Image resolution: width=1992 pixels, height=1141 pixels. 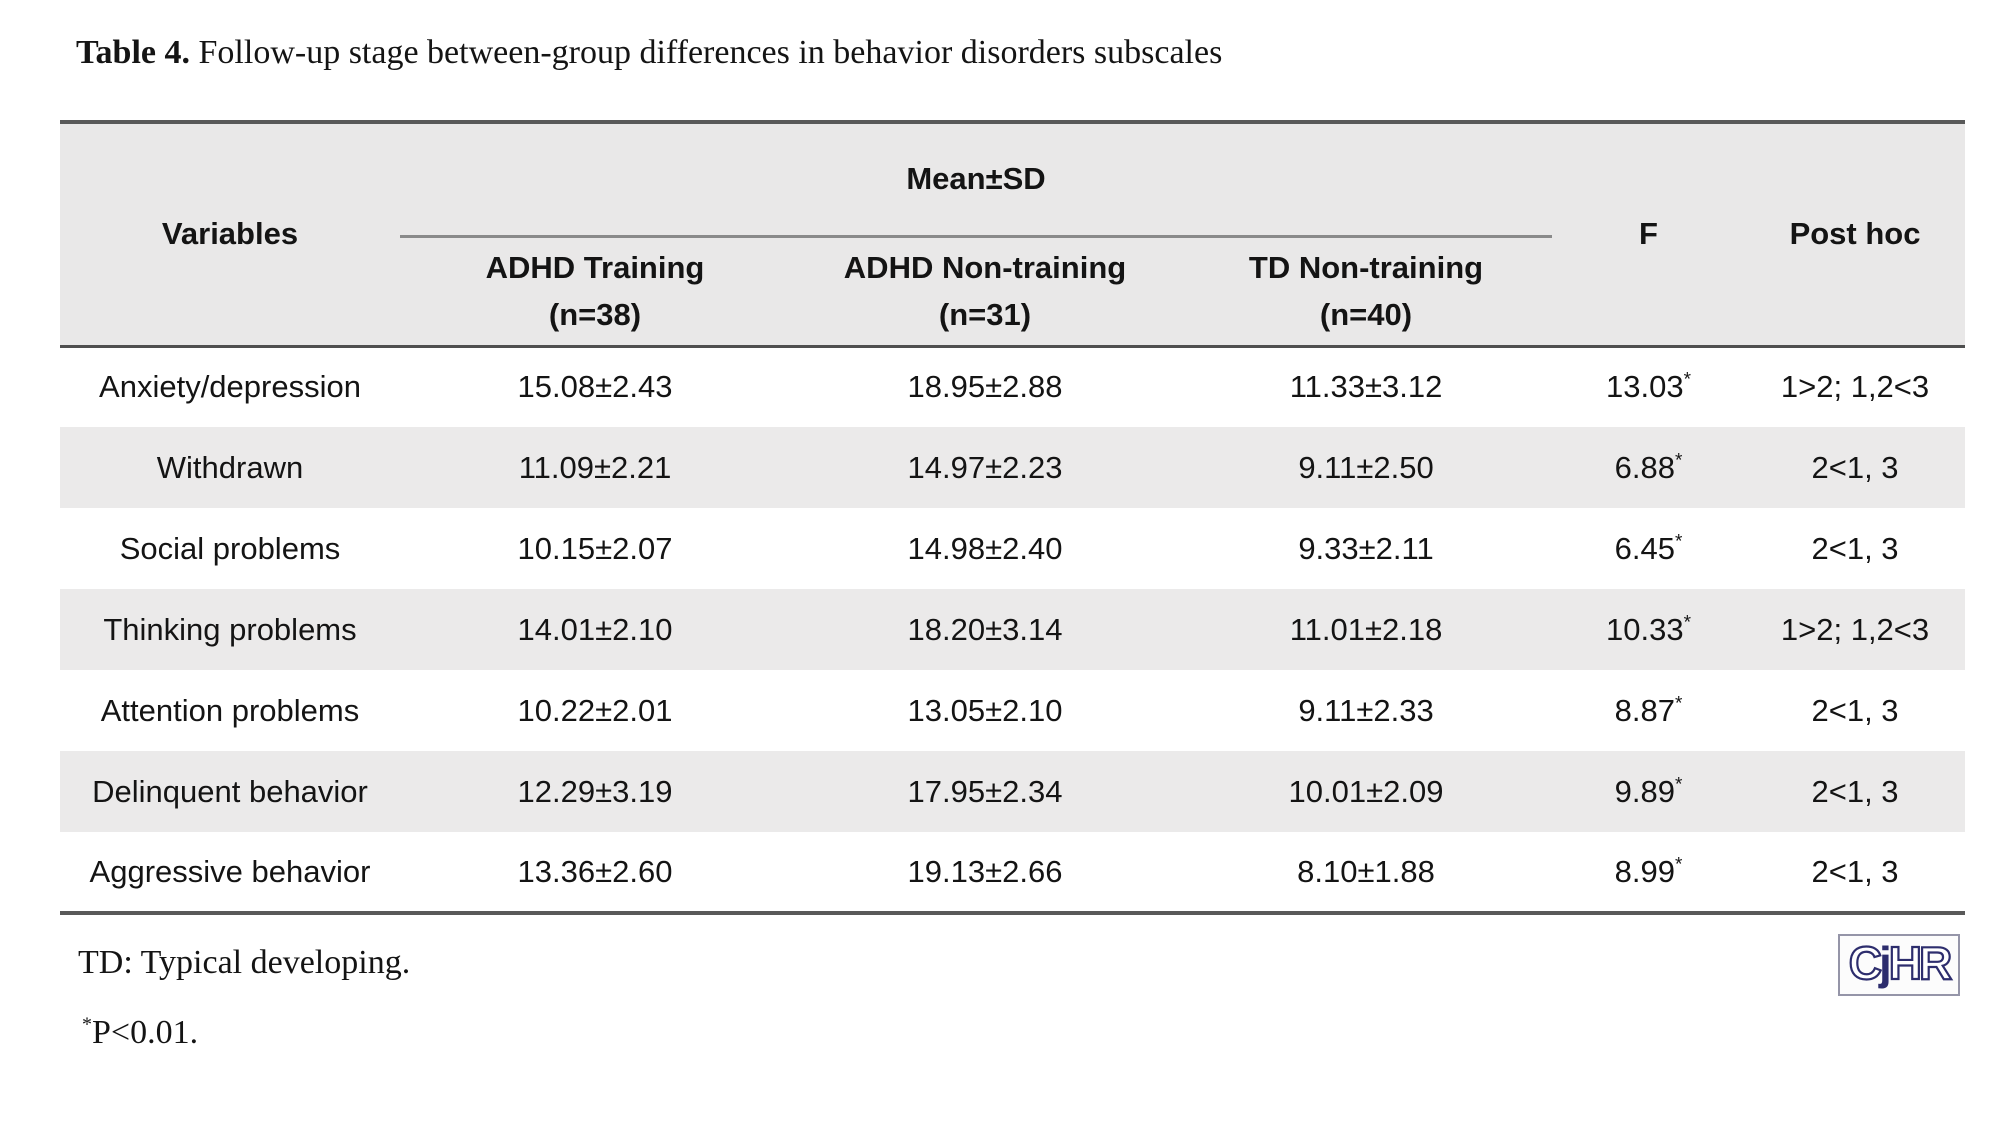 I want to click on col-header-adhd-nontraining: ADHD Non-training (n=31), so click(x=985, y=291).